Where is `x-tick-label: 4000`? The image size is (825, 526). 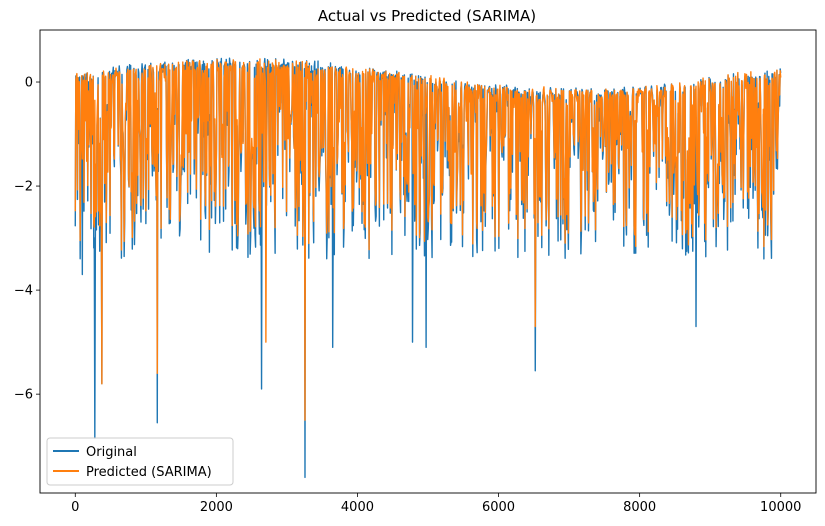
x-tick-label: 4000 is located at coordinates (357, 507).